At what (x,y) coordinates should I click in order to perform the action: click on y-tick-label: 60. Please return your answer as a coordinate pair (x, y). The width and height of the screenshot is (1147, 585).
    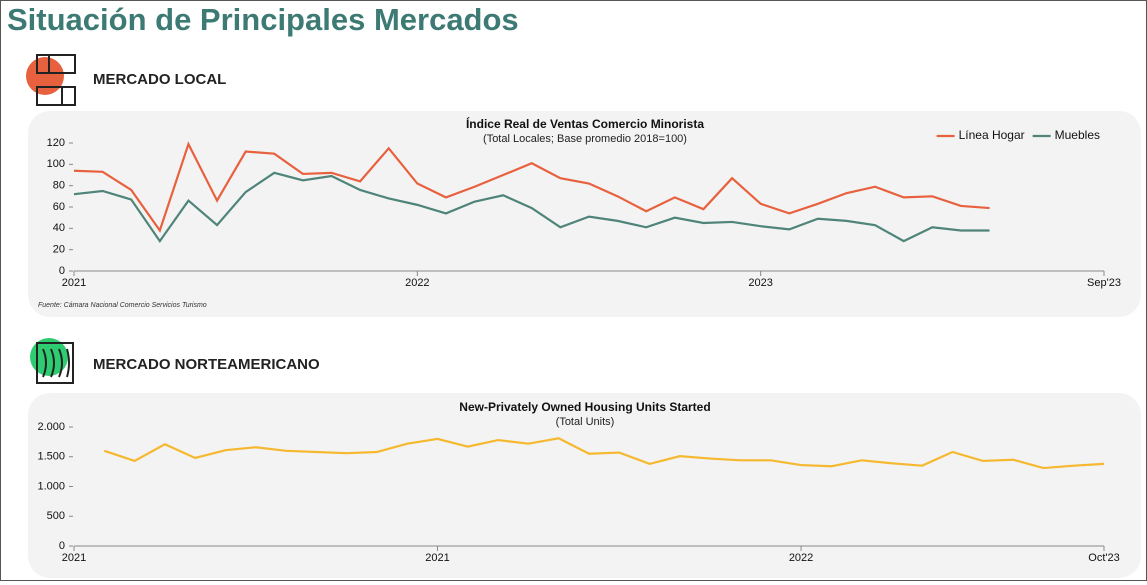
    Looking at the image, I should click on (59, 207).